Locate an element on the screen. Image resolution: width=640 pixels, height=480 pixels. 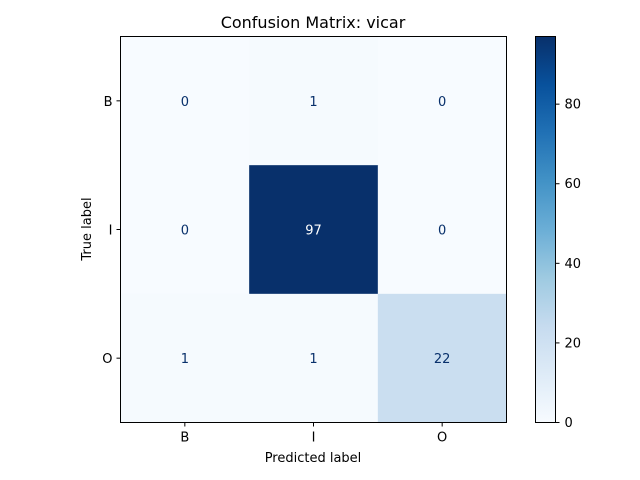
colorbar-tick-label: 60 is located at coordinates (573, 184).